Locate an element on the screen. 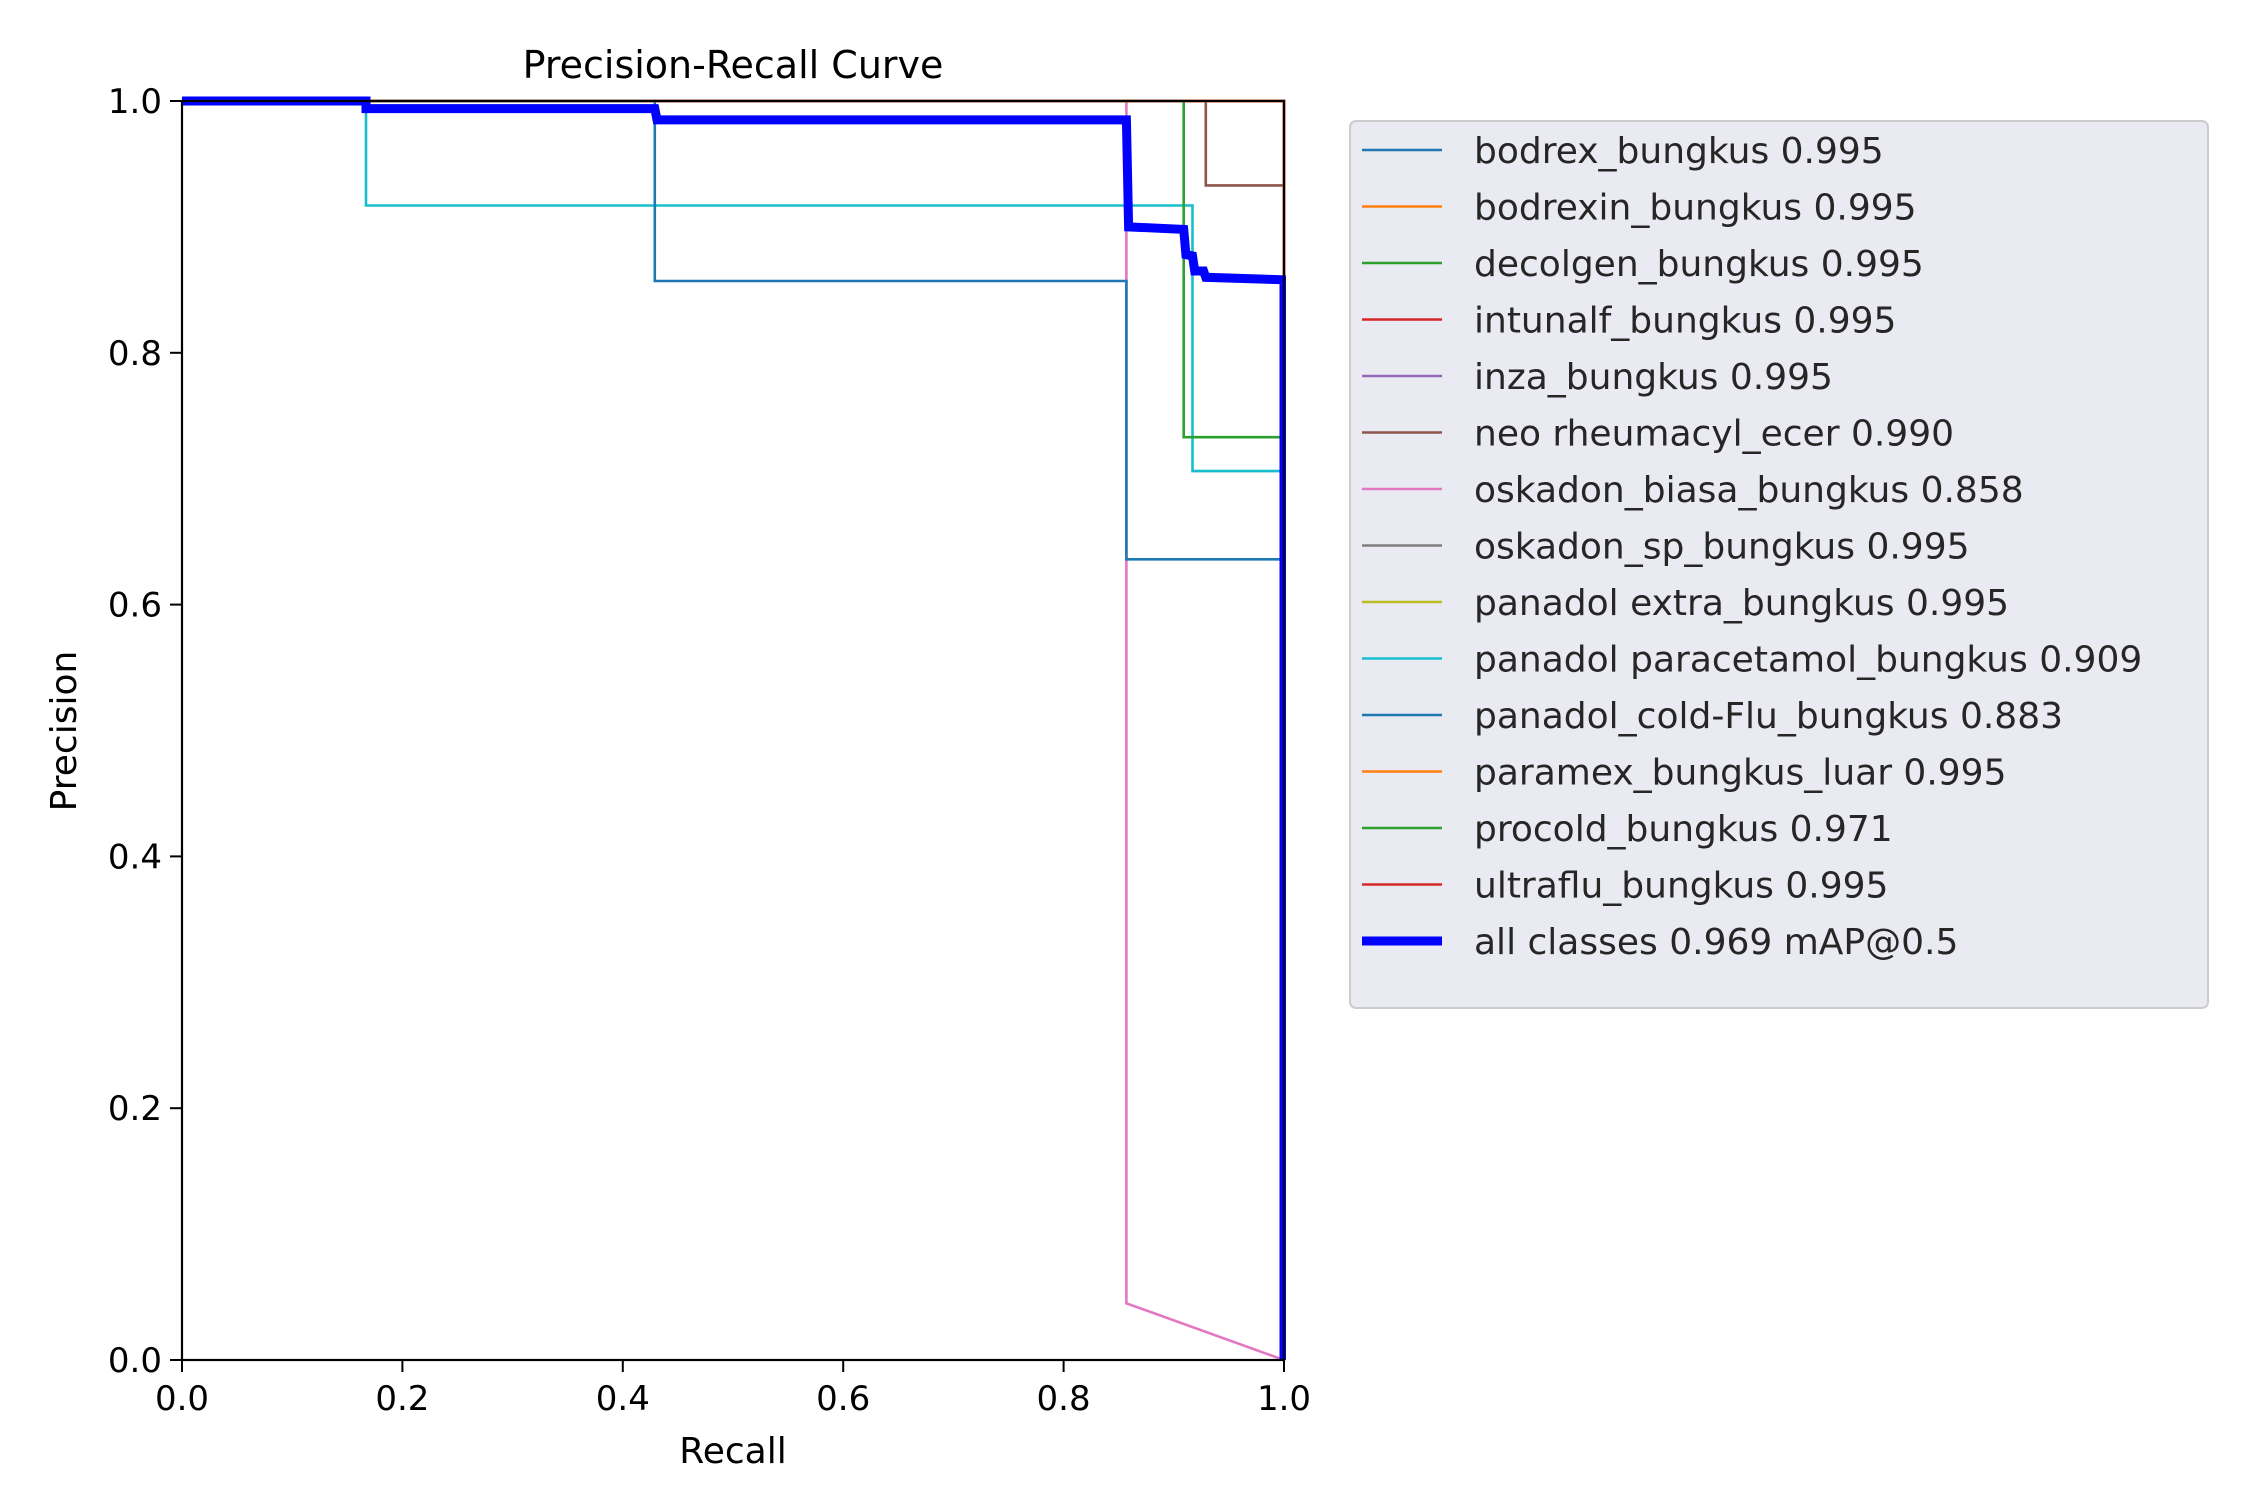 This screenshot has width=2250, height=1500. legend-entry-label: neo rheumacyl_ecer 0.990 is located at coordinates (1714, 434).